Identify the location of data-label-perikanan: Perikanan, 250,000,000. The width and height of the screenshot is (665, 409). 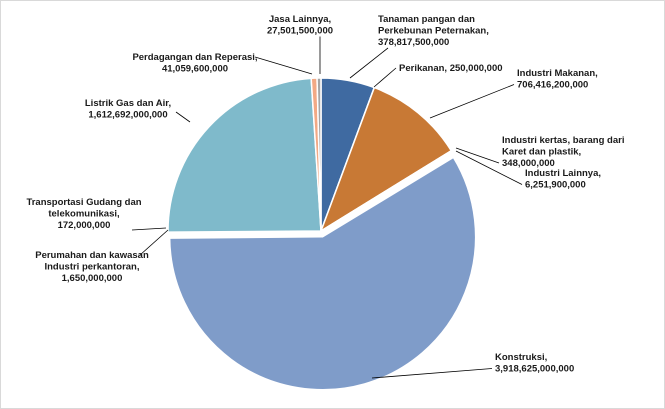
(451, 68).